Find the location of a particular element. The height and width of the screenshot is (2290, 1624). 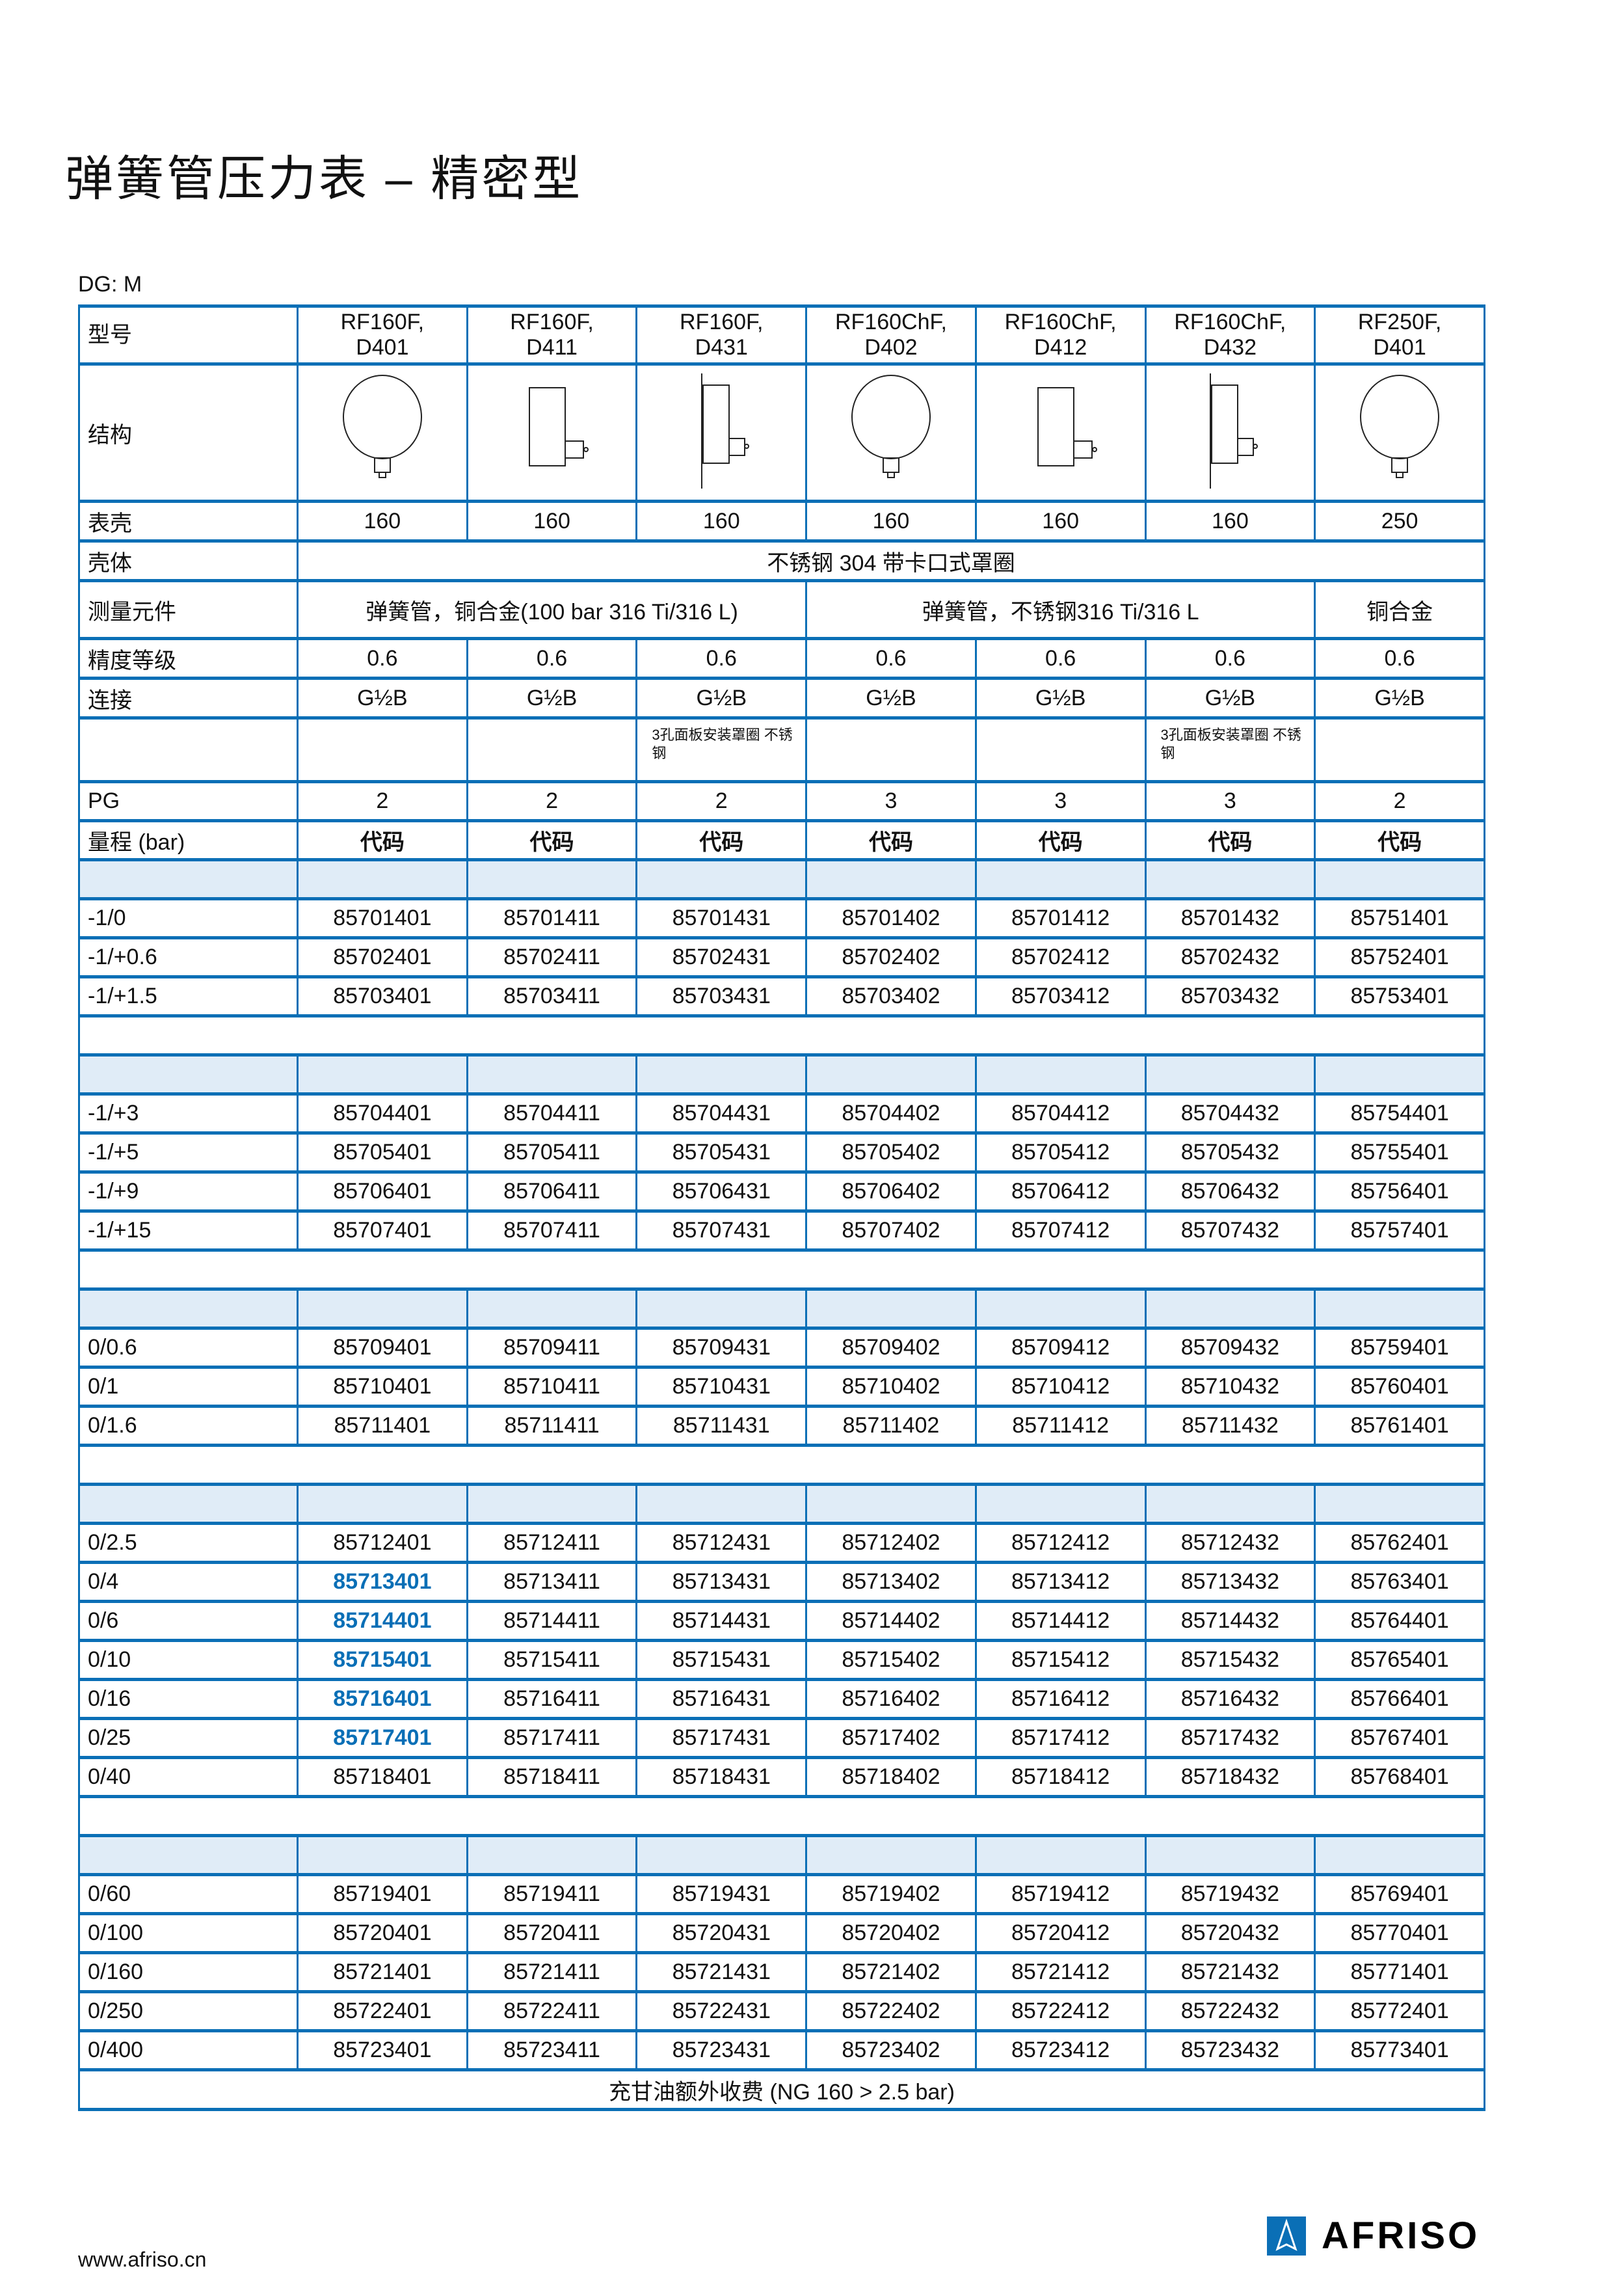

range-label: 量程 (bar) is located at coordinates (188, 840).